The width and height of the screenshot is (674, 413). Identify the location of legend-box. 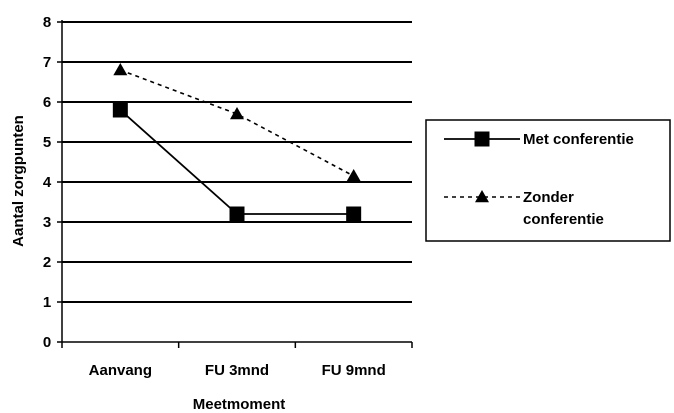
(548, 180).